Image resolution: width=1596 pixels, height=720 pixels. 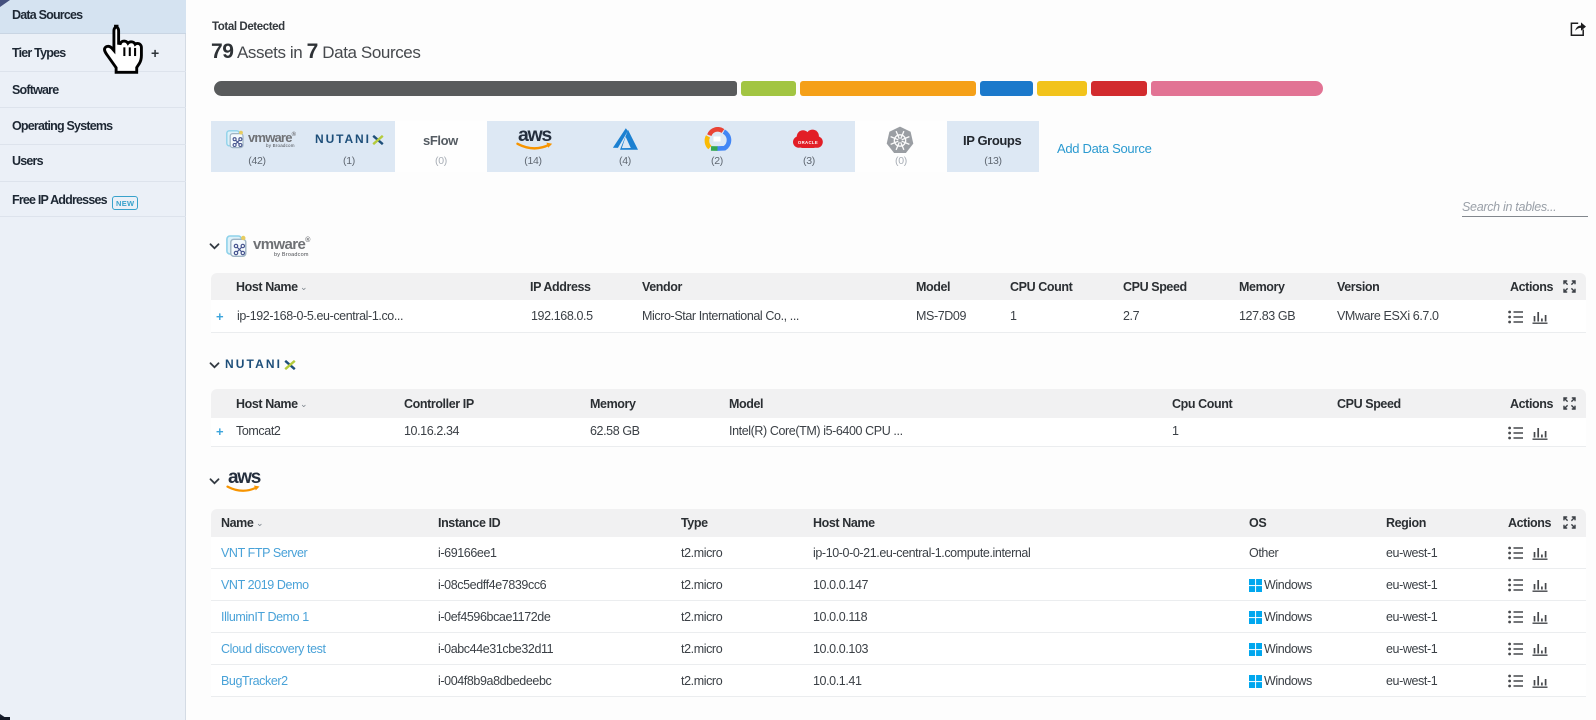 I want to click on svg-text: ORACLE, so click(x=808, y=142).